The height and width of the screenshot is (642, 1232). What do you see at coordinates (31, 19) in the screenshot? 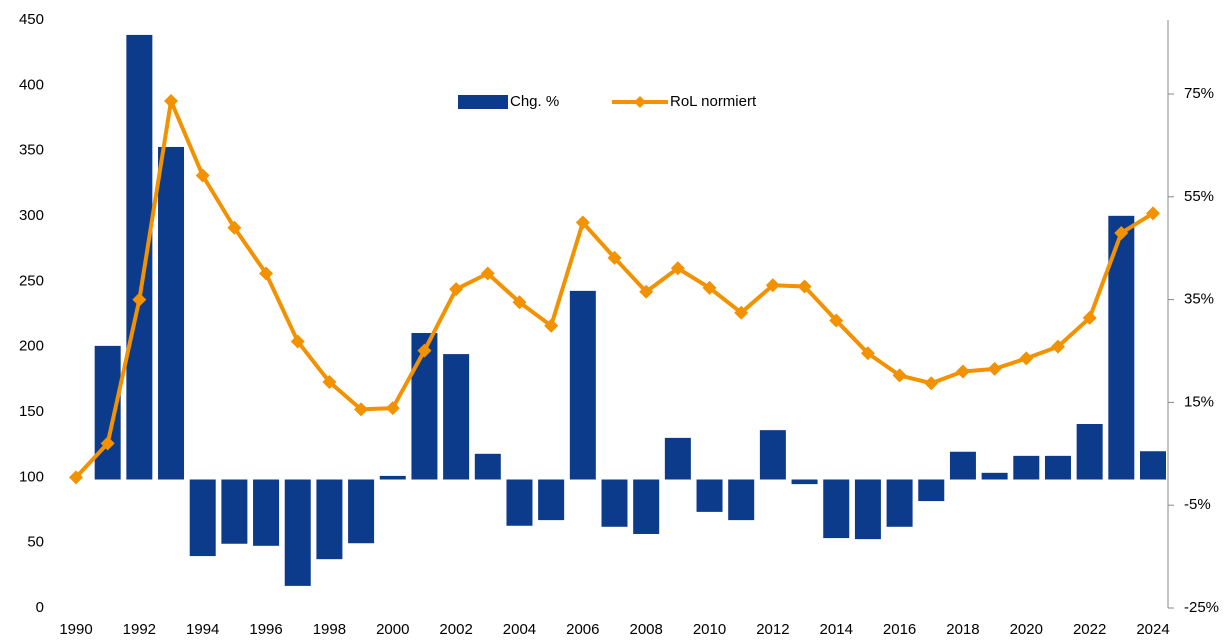
I see `y-tick-label: 450` at bounding box center [31, 19].